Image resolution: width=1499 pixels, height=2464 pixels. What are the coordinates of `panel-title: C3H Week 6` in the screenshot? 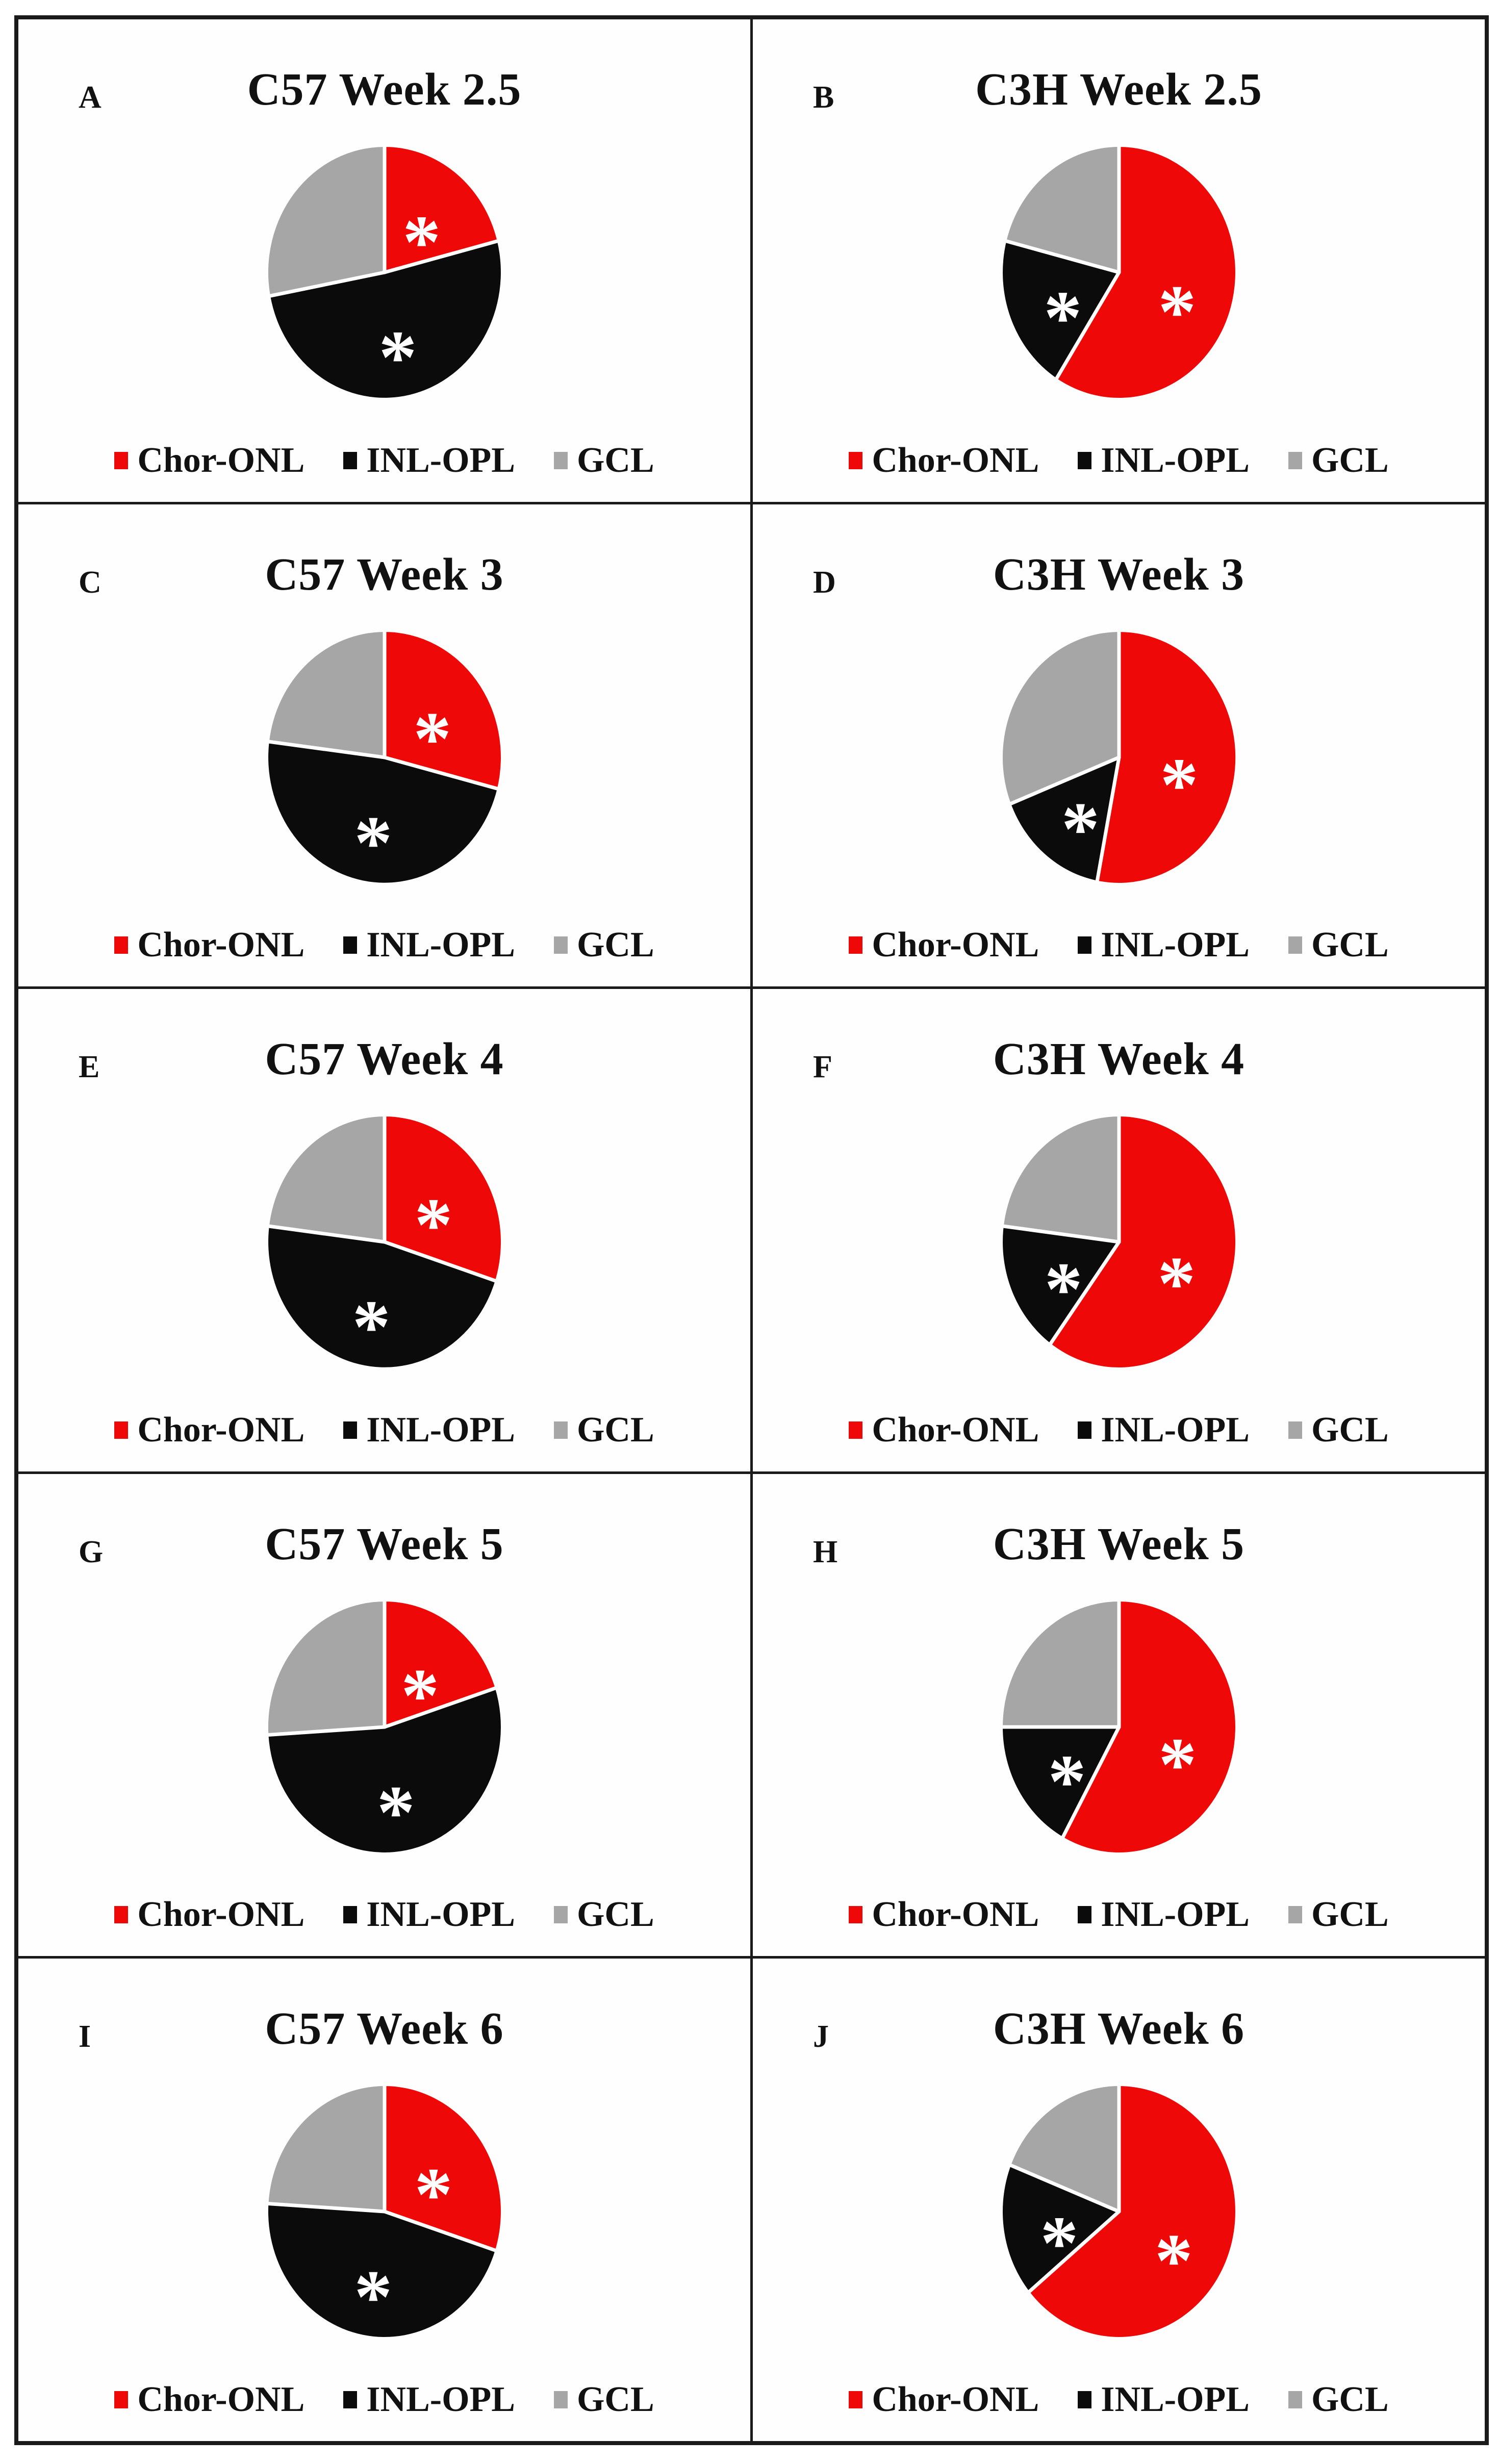 It's located at (1119, 2028).